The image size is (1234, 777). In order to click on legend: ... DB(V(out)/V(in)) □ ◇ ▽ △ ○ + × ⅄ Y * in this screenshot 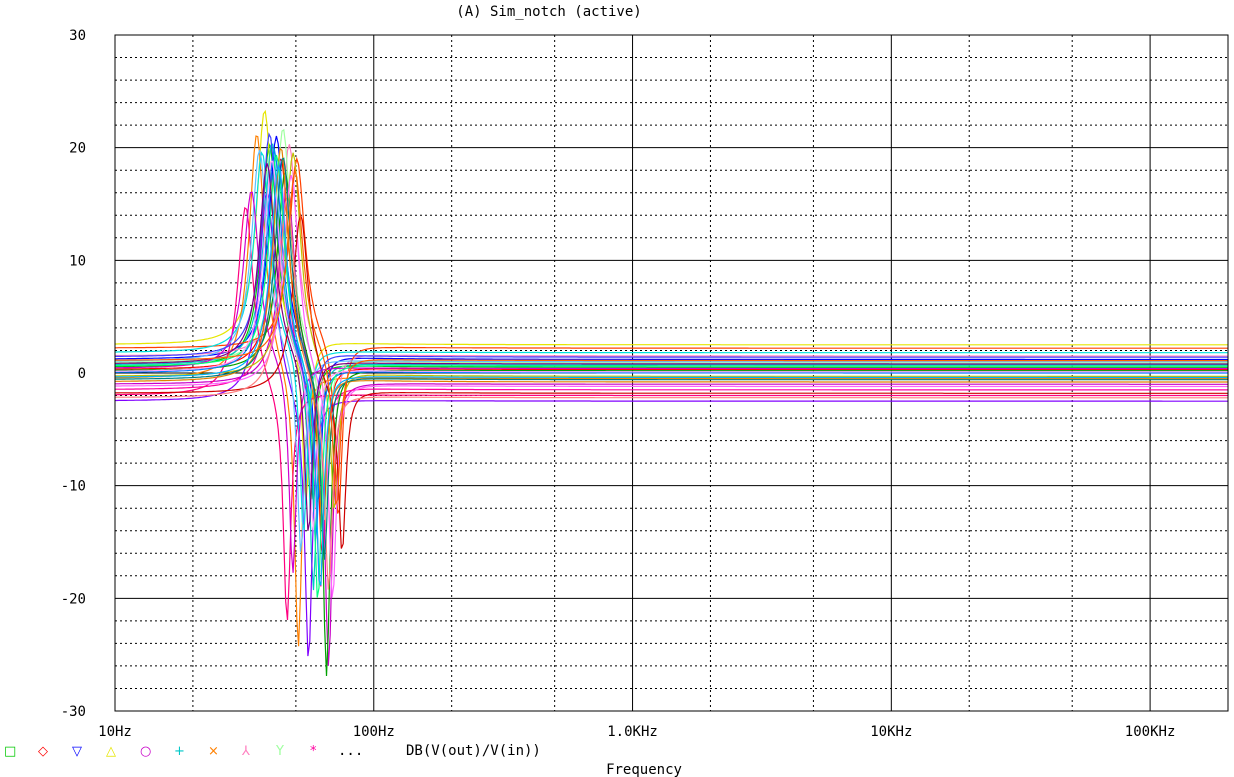, I will do `click(272, 751)`.